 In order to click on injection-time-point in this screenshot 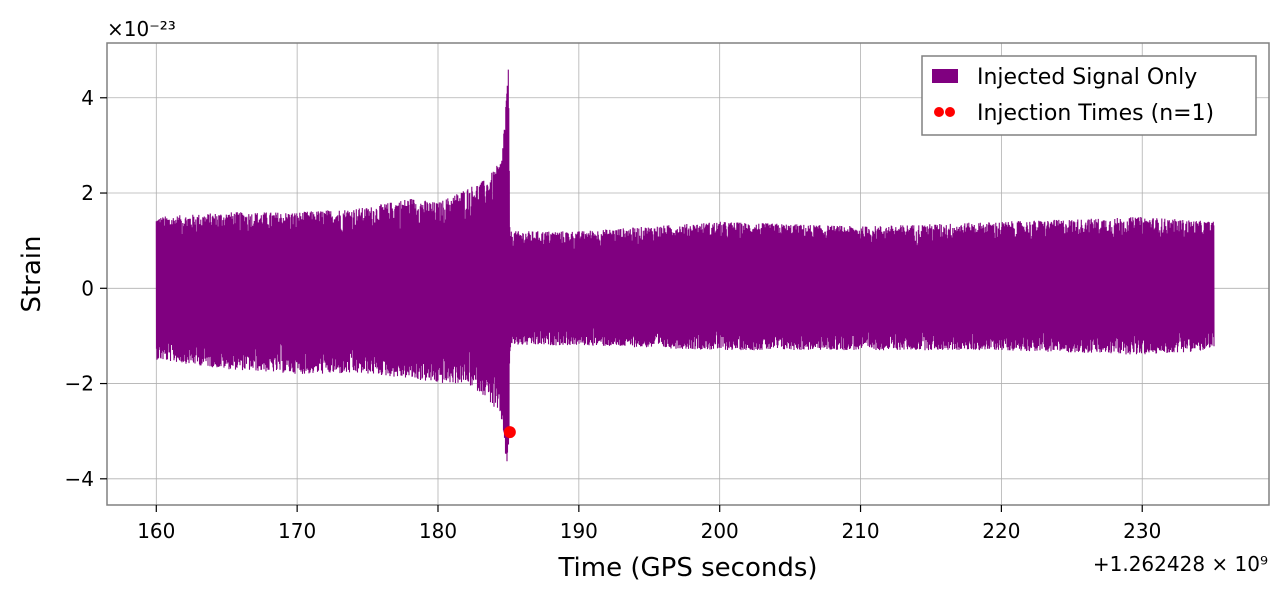, I will do `click(509, 432)`.